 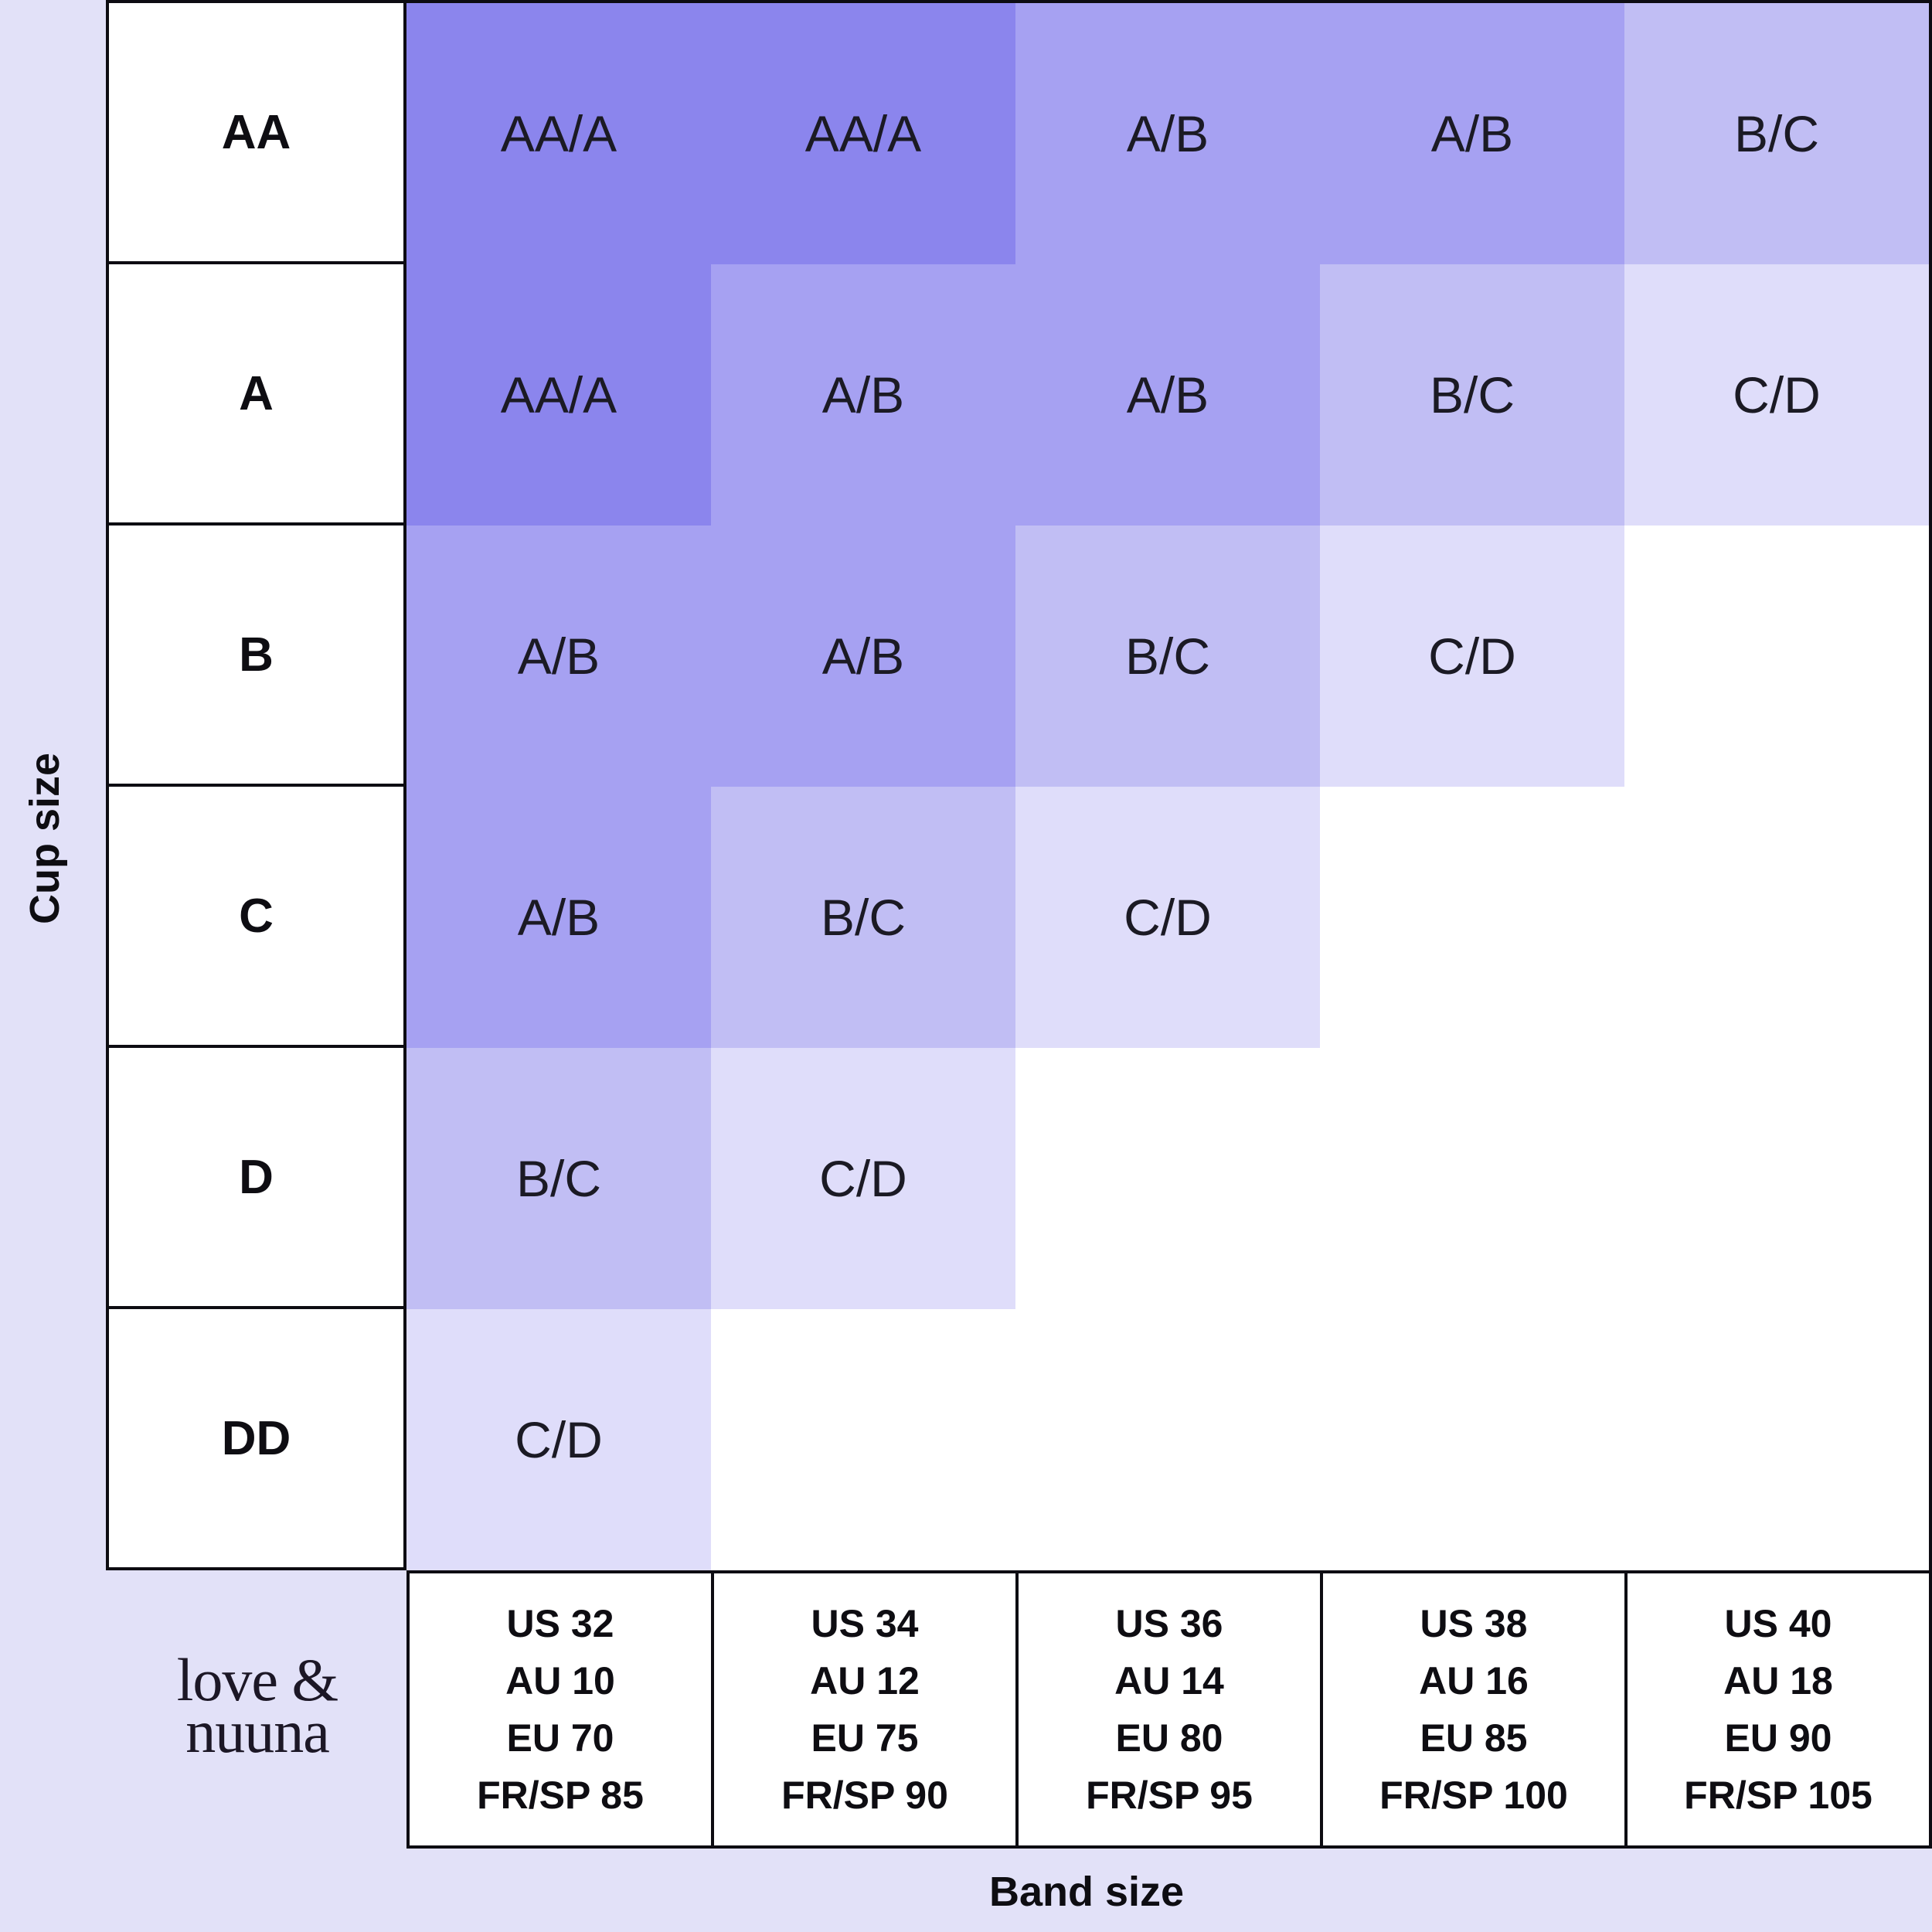 What do you see at coordinates (1778, 1796) in the screenshot?
I see `band-label-line: FR/SP 105` at bounding box center [1778, 1796].